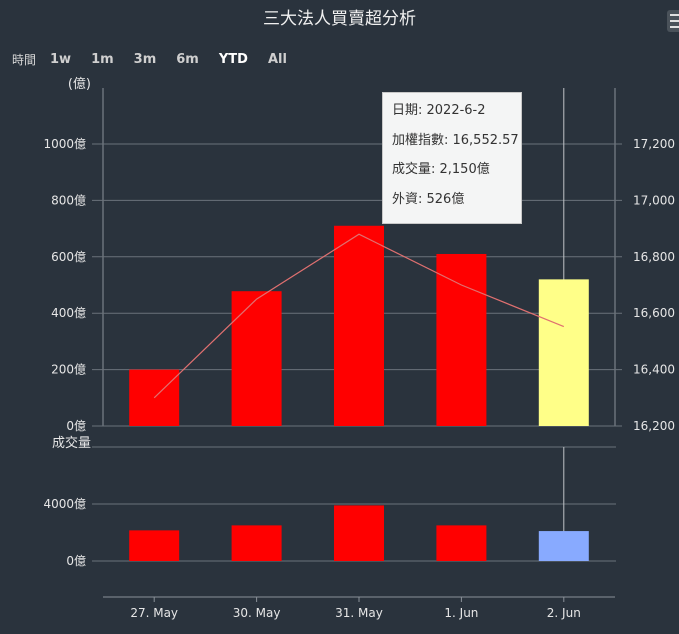  Describe the element at coordinates (145, 59) in the screenshot. I see `range-button-3m: 3m` at that location.